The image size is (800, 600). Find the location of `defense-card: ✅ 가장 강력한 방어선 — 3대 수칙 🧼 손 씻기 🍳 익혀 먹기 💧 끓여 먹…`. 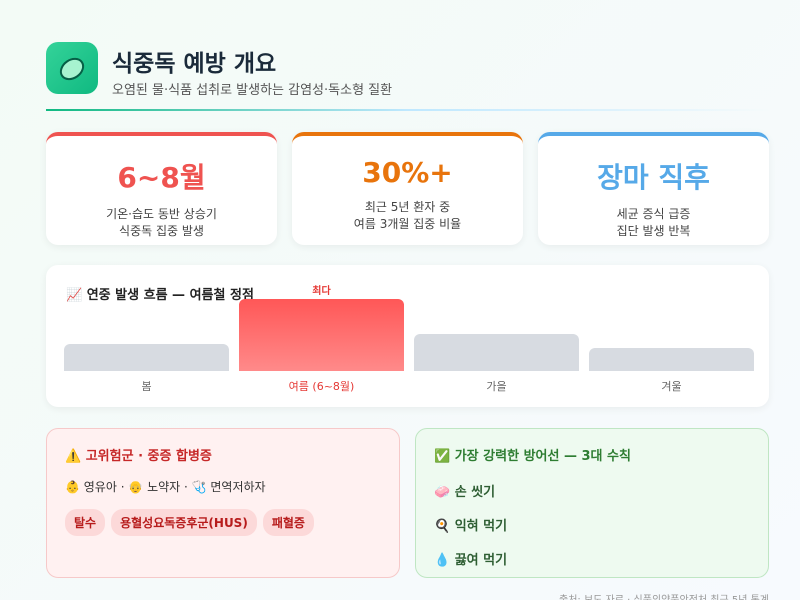

defense-card: ✅ 가장 강력한 방어선 — 3대 수칙 🧼 손 씻기 🍳 익혀 먹기 💧 끓여 먹… is located at coordinates (592, 503).